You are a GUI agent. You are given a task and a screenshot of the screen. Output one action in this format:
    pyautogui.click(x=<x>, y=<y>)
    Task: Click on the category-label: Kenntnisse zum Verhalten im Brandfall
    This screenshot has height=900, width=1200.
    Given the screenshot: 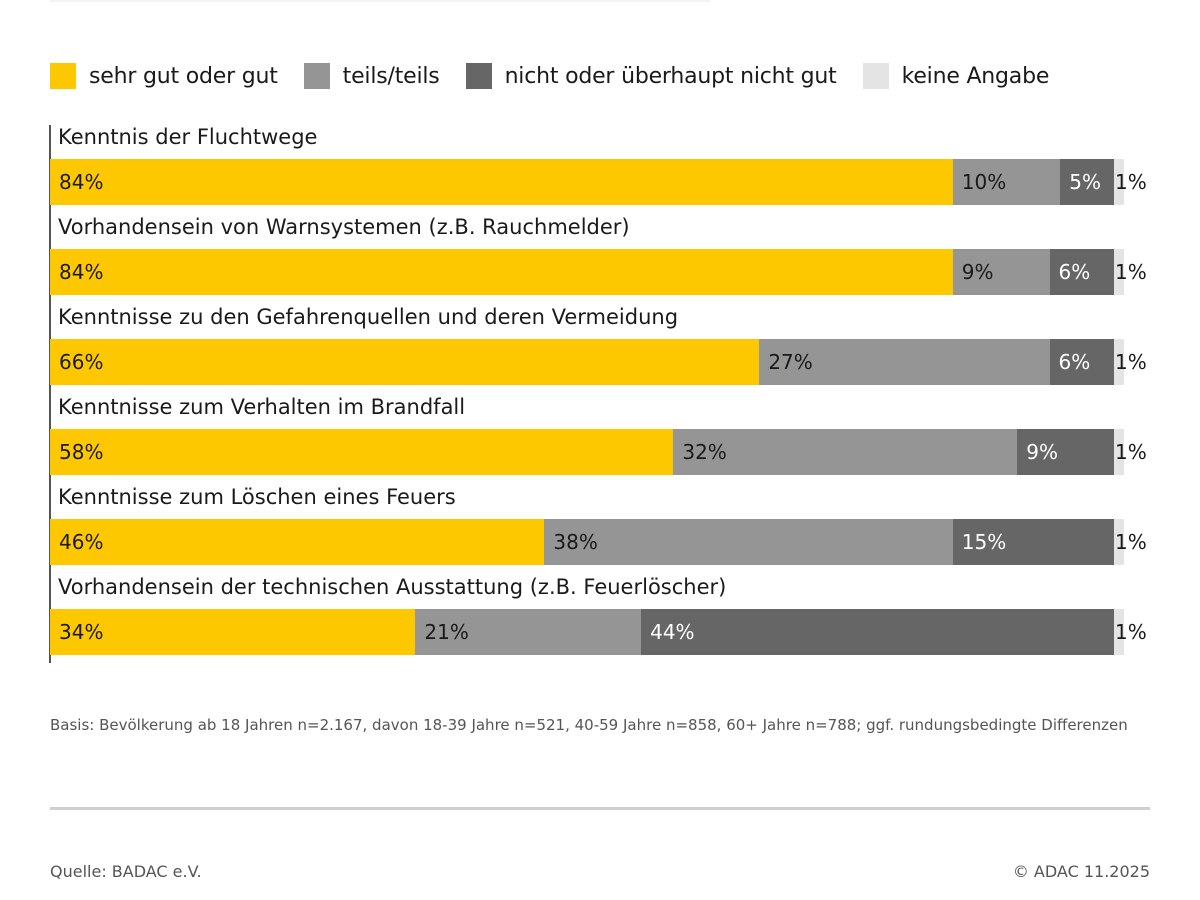 What is the action you would take?
    pyautogui.click(x=262, y=407)
    